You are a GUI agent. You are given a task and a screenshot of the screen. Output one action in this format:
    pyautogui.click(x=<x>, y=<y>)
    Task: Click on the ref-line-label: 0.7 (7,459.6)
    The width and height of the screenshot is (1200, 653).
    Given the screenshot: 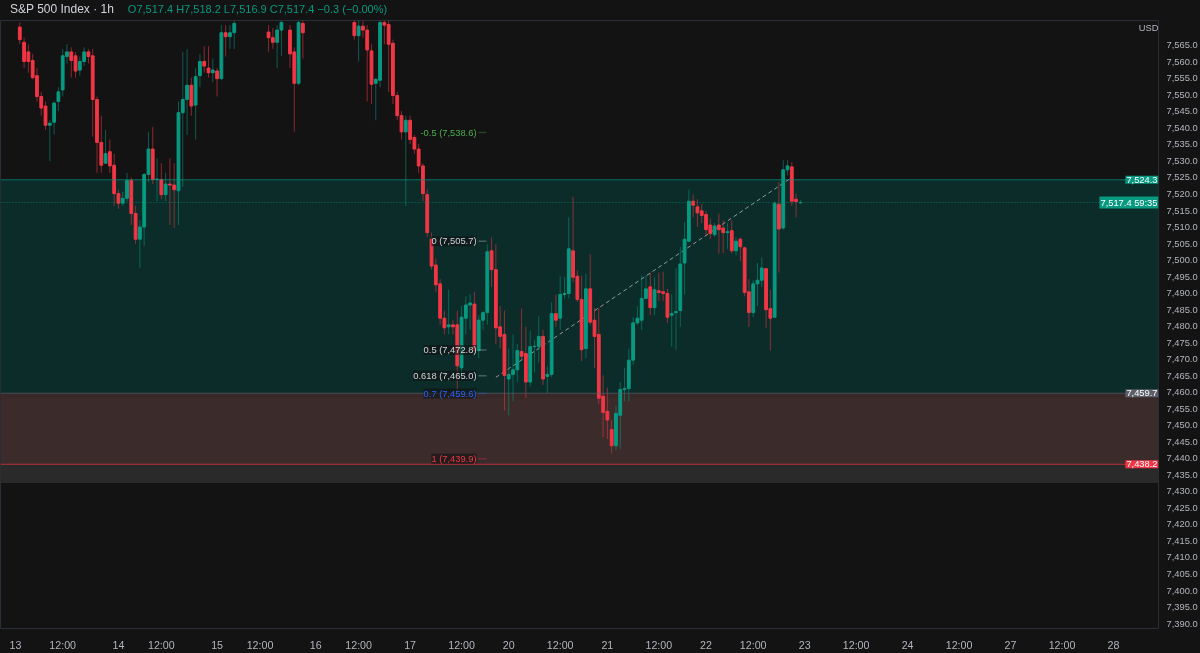 What is the action you would take?
    pyautogui.click(x=450, y=393)
    